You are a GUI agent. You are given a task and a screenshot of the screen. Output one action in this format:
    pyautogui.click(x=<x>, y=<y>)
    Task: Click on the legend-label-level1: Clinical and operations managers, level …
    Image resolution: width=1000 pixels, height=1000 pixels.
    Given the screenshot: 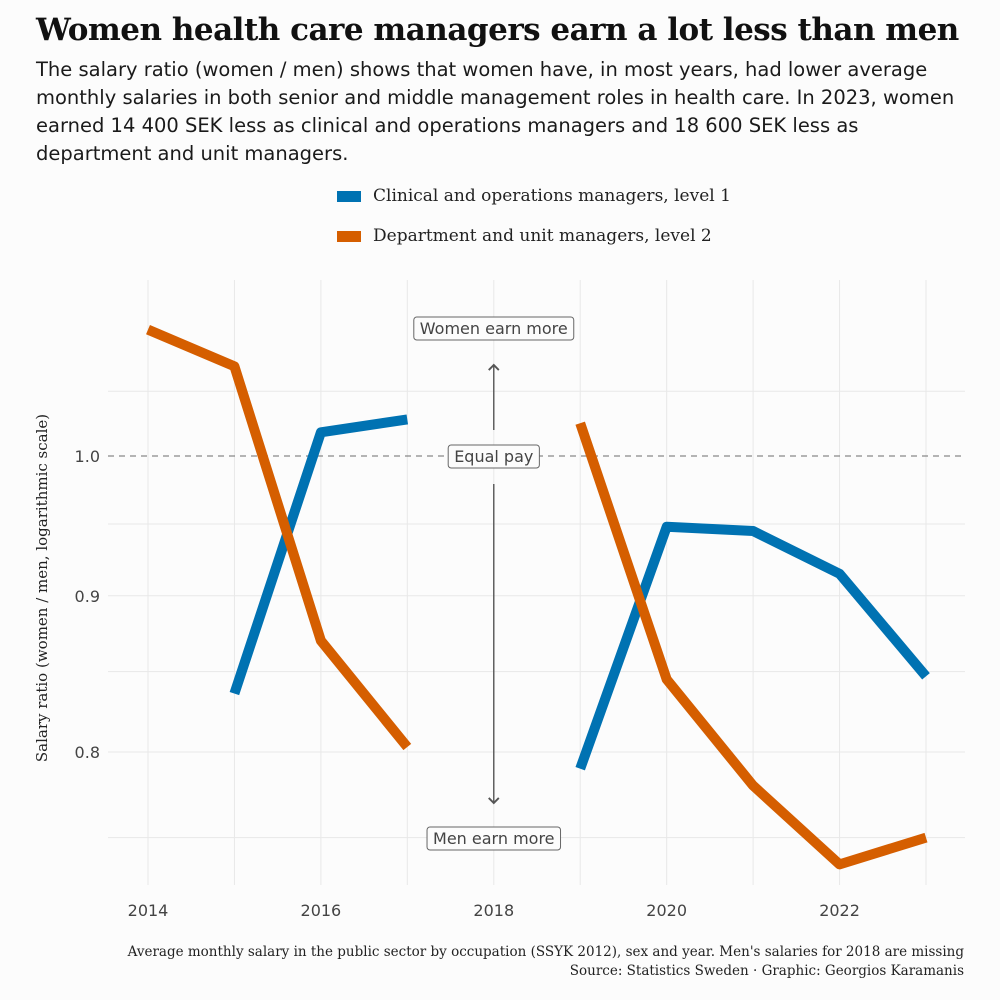 What is the action you would take?
    pyautogui.click(x=552, y=196)
    